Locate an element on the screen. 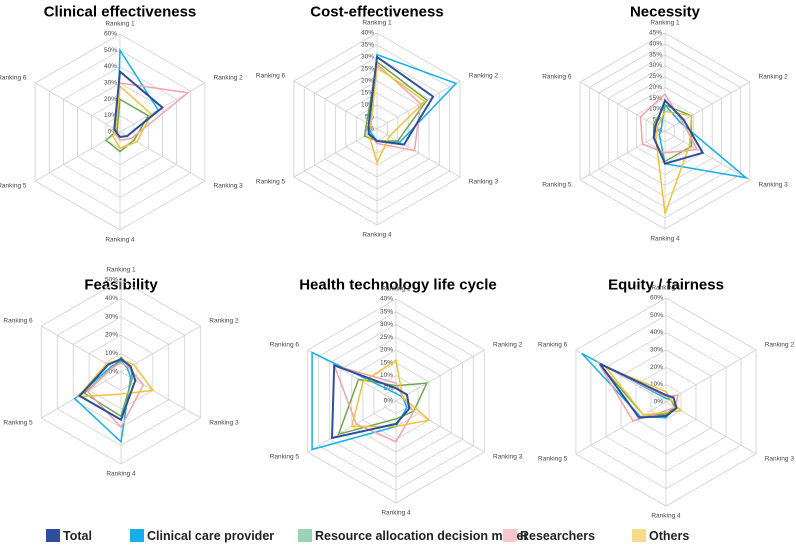 The image size is (796, 547). series-clinical-care-provider is located at coordinates (102, 402).